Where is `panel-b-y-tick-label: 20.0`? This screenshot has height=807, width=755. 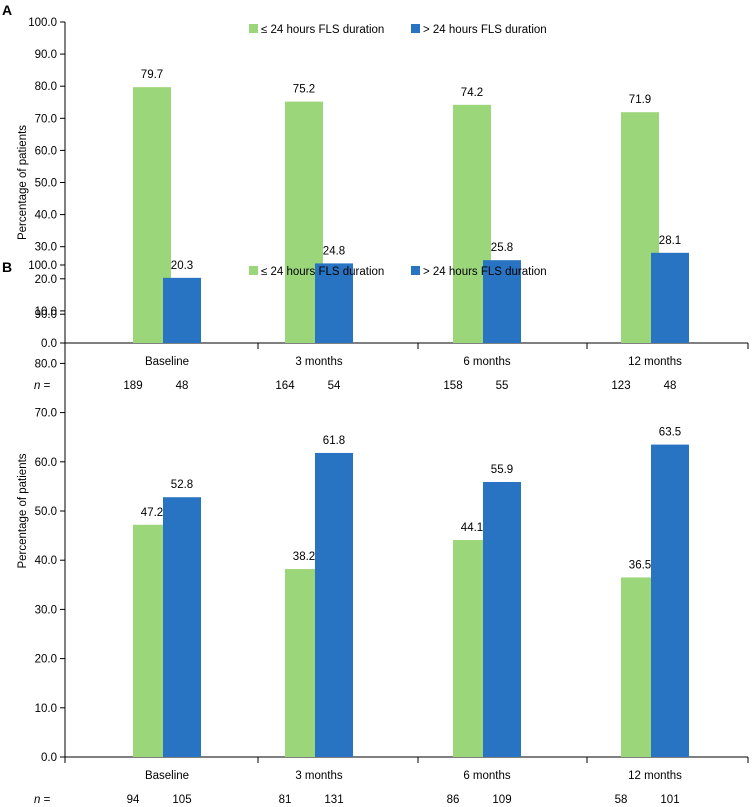 panel-b-y-tick-label: 20.0 is located at coordinates (46, 660).